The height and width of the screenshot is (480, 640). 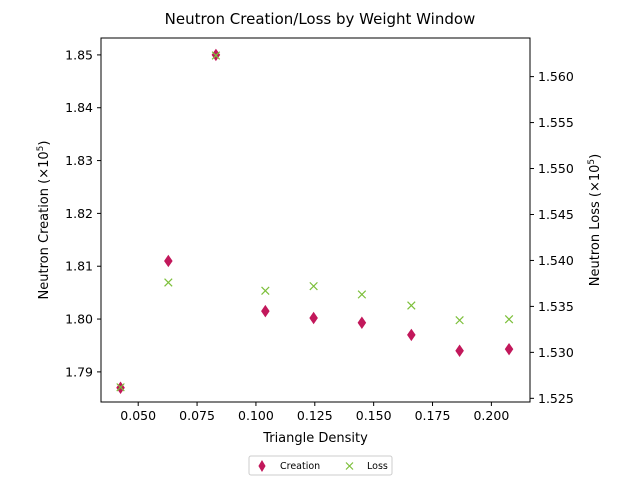 I want to click on right-y-tick-label: 1.545, so click(x=556, y=214).